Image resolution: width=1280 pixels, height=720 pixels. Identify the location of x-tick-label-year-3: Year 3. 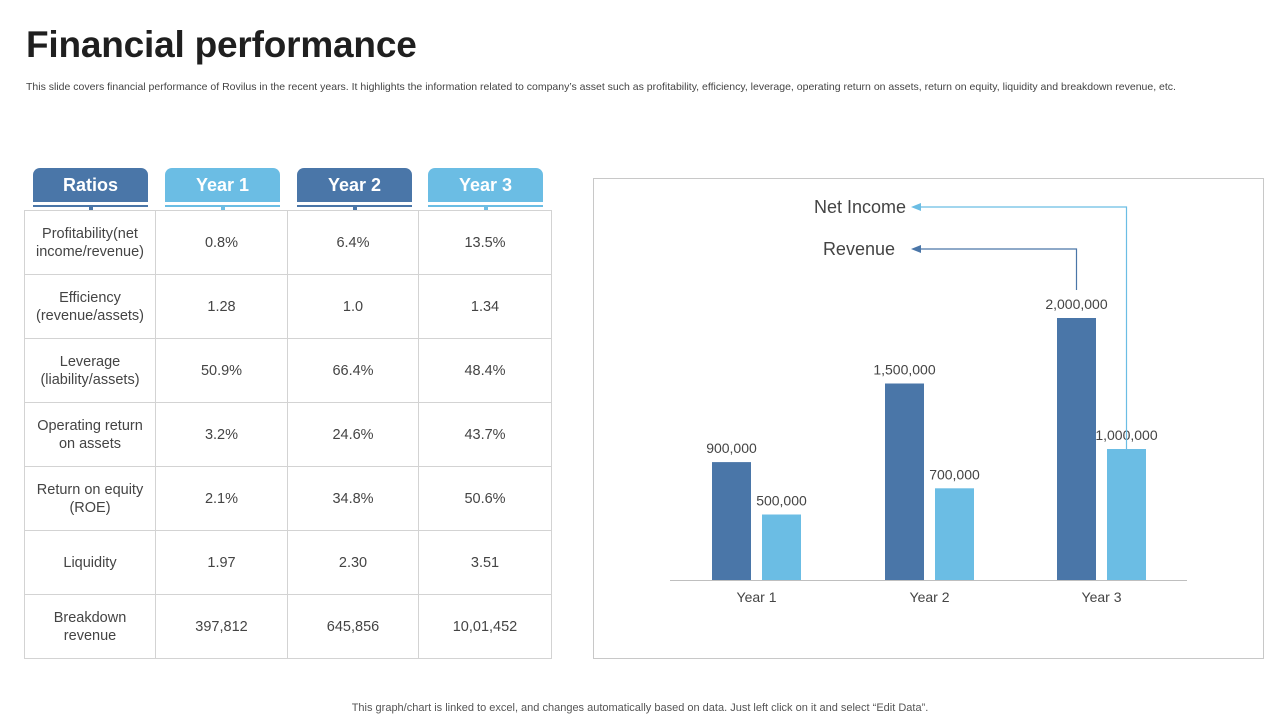
(1102, 597).